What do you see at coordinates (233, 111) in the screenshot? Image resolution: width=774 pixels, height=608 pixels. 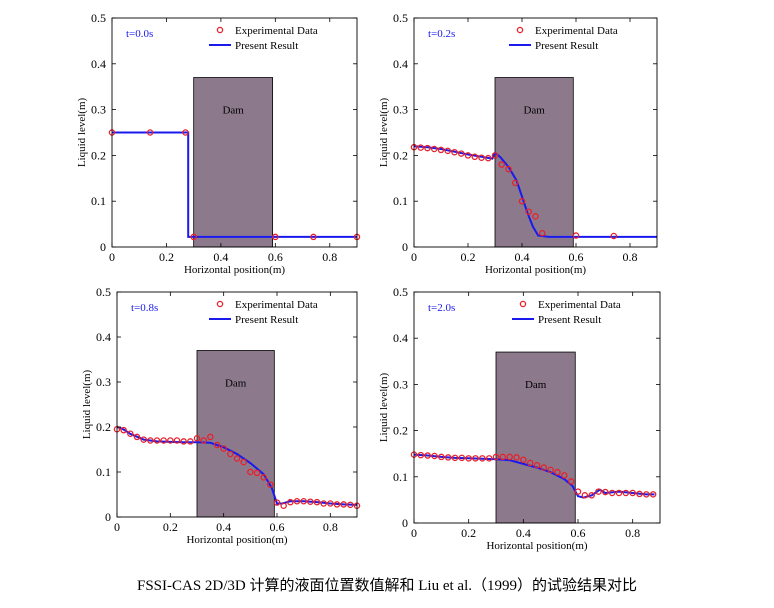 I see `dam-label: Dam` at bounding box center [233, 111].